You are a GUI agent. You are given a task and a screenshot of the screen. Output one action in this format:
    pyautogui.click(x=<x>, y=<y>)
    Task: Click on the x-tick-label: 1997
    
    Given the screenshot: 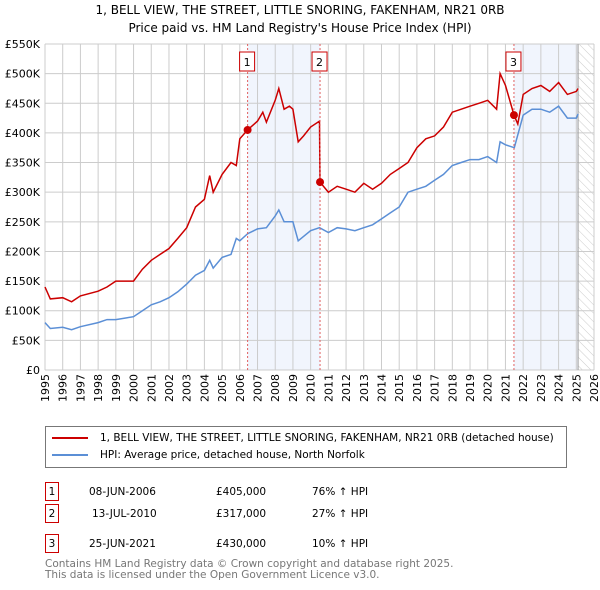 What is the action you would take?
    pyautogui.click(x=80, y=388)
    